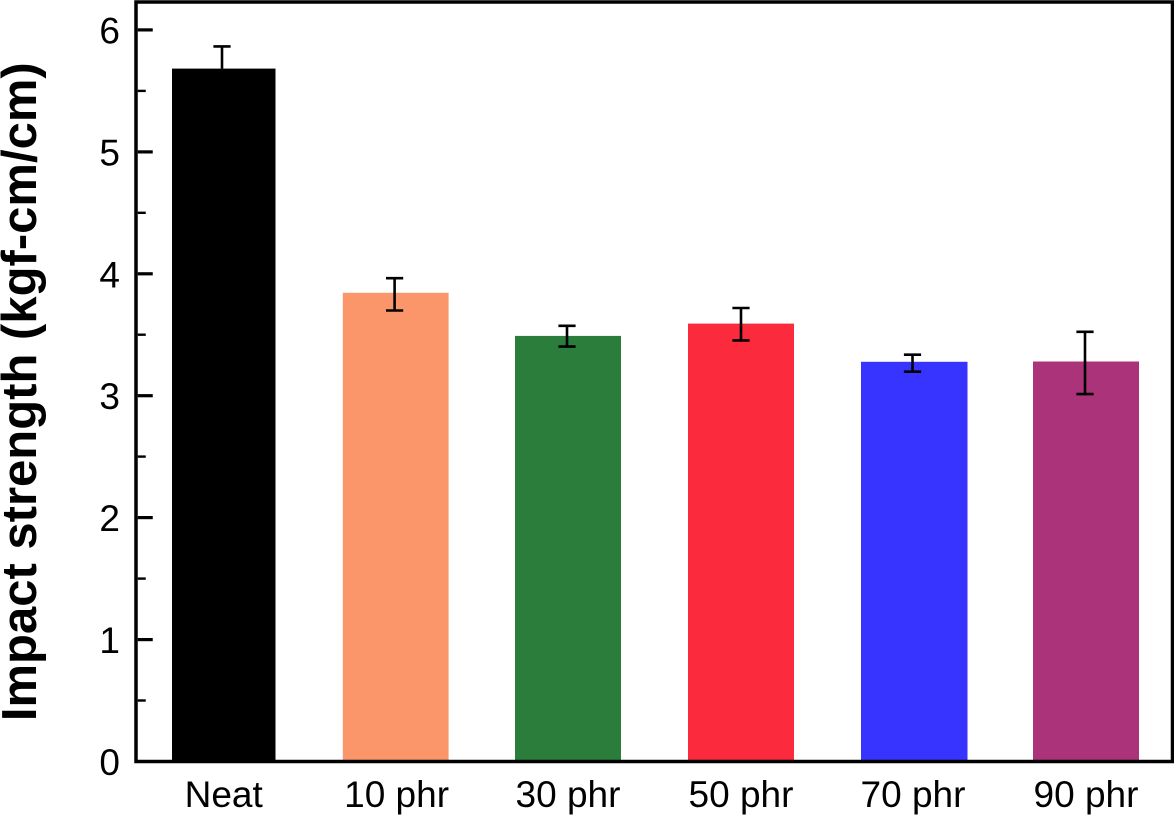  What do you see at coordinates (741, 794) in the screenshot?
I see `svg-text: 50 phr` at bounding box center [741, 794].